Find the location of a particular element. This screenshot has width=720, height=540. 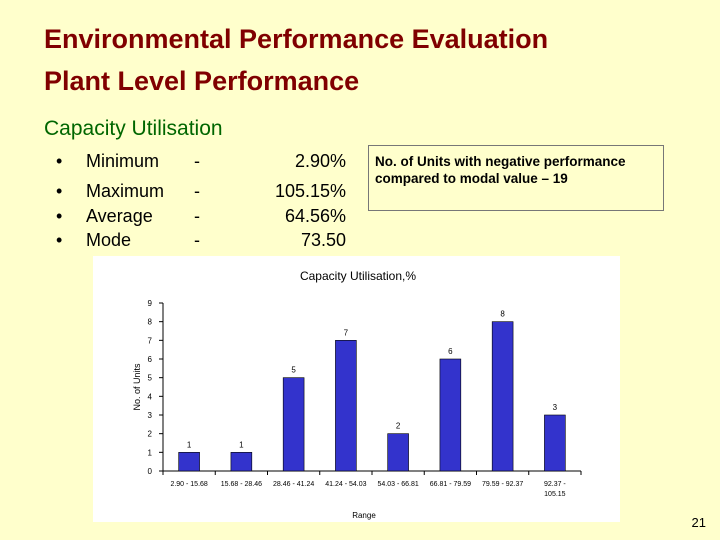

y-tick-label: 9 is located at coordinates (150, 303).